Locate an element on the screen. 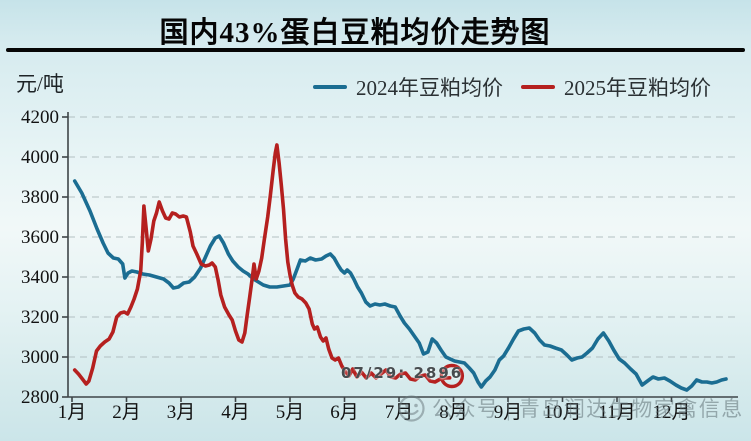 This screenshot has width=751, height=441. svg-text: 8月 is located at coordinates (453, 412).